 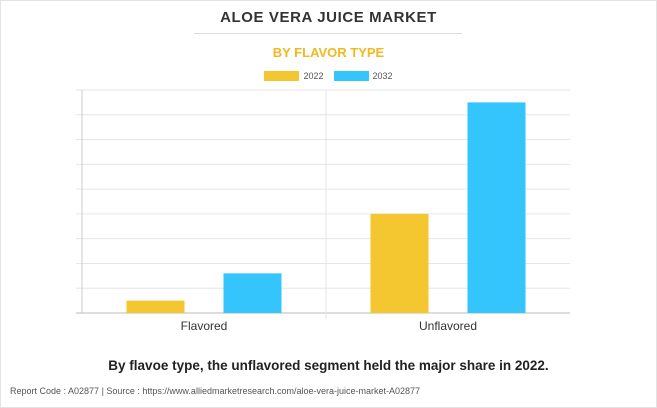 I want to click on bar-flavored-2022, so click(x=155, y=306).